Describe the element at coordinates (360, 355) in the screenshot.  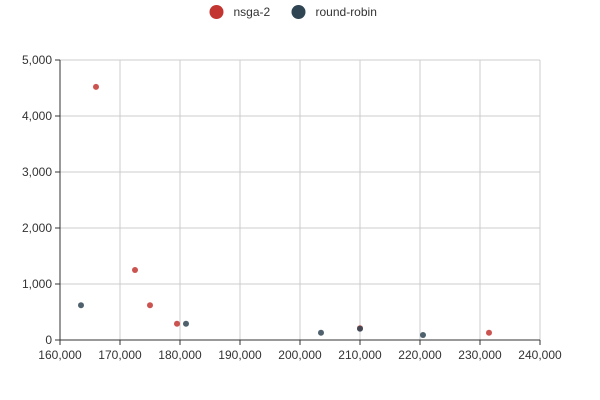
I see `x-tick-label: 210,000` at that location.